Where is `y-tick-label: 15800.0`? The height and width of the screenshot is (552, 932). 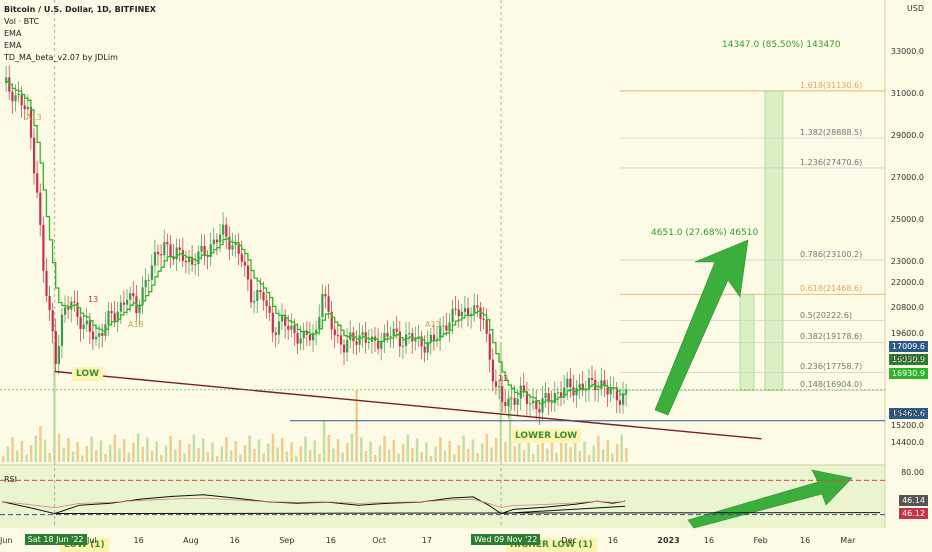
y-tick-label: 15800.0 is located at coordinates (907, 413).